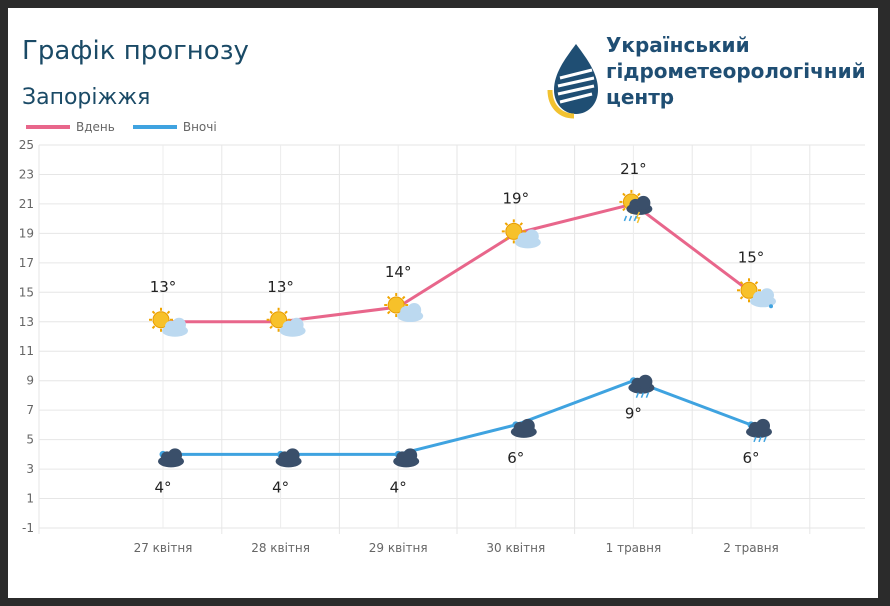 Image resolution: width=890 pixels, height=606 pixels. What do you see at coordinates (26, 351) in the screenshot?
I see `y-tick-label: 11` at bounding box center [26, 351].